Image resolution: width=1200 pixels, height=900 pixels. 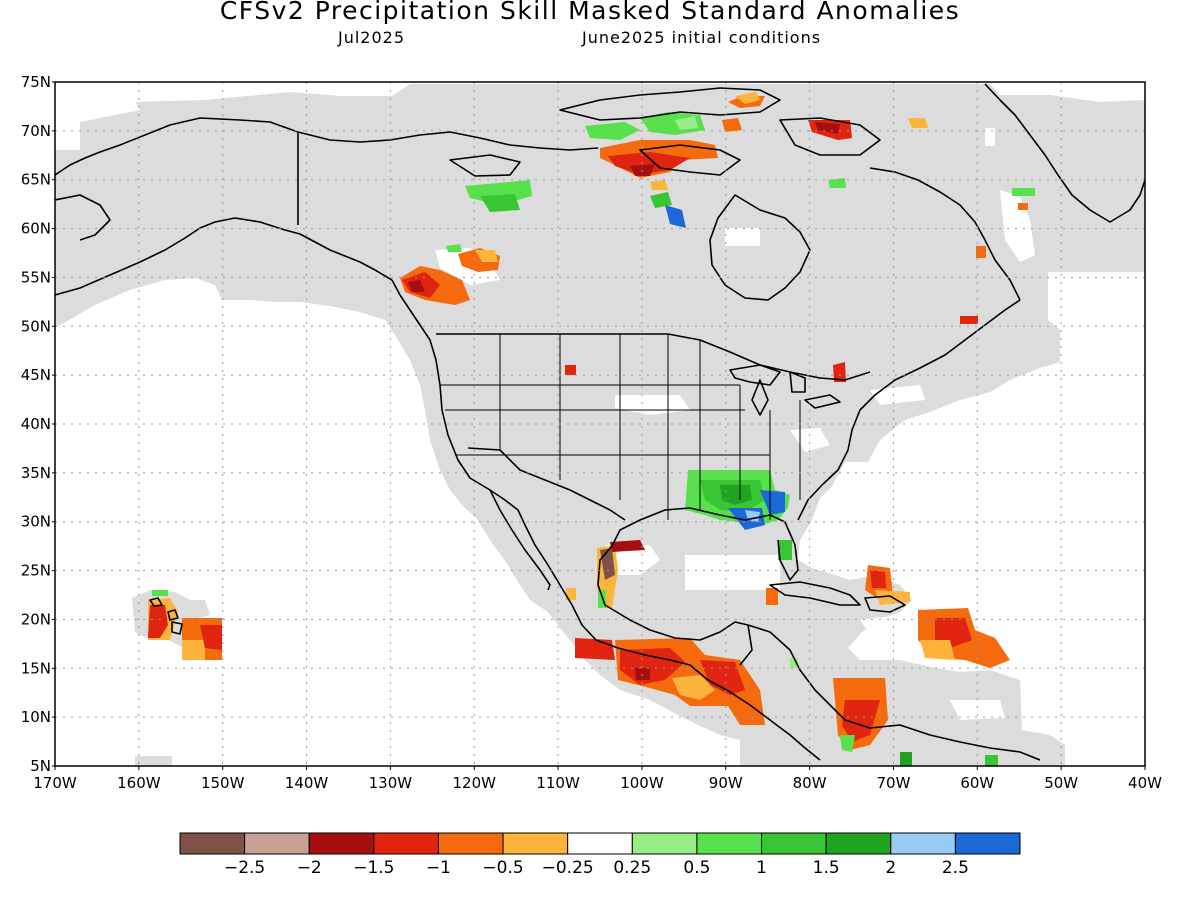 I want to click on lon-label: 50W, so click(x=1061, y=783).